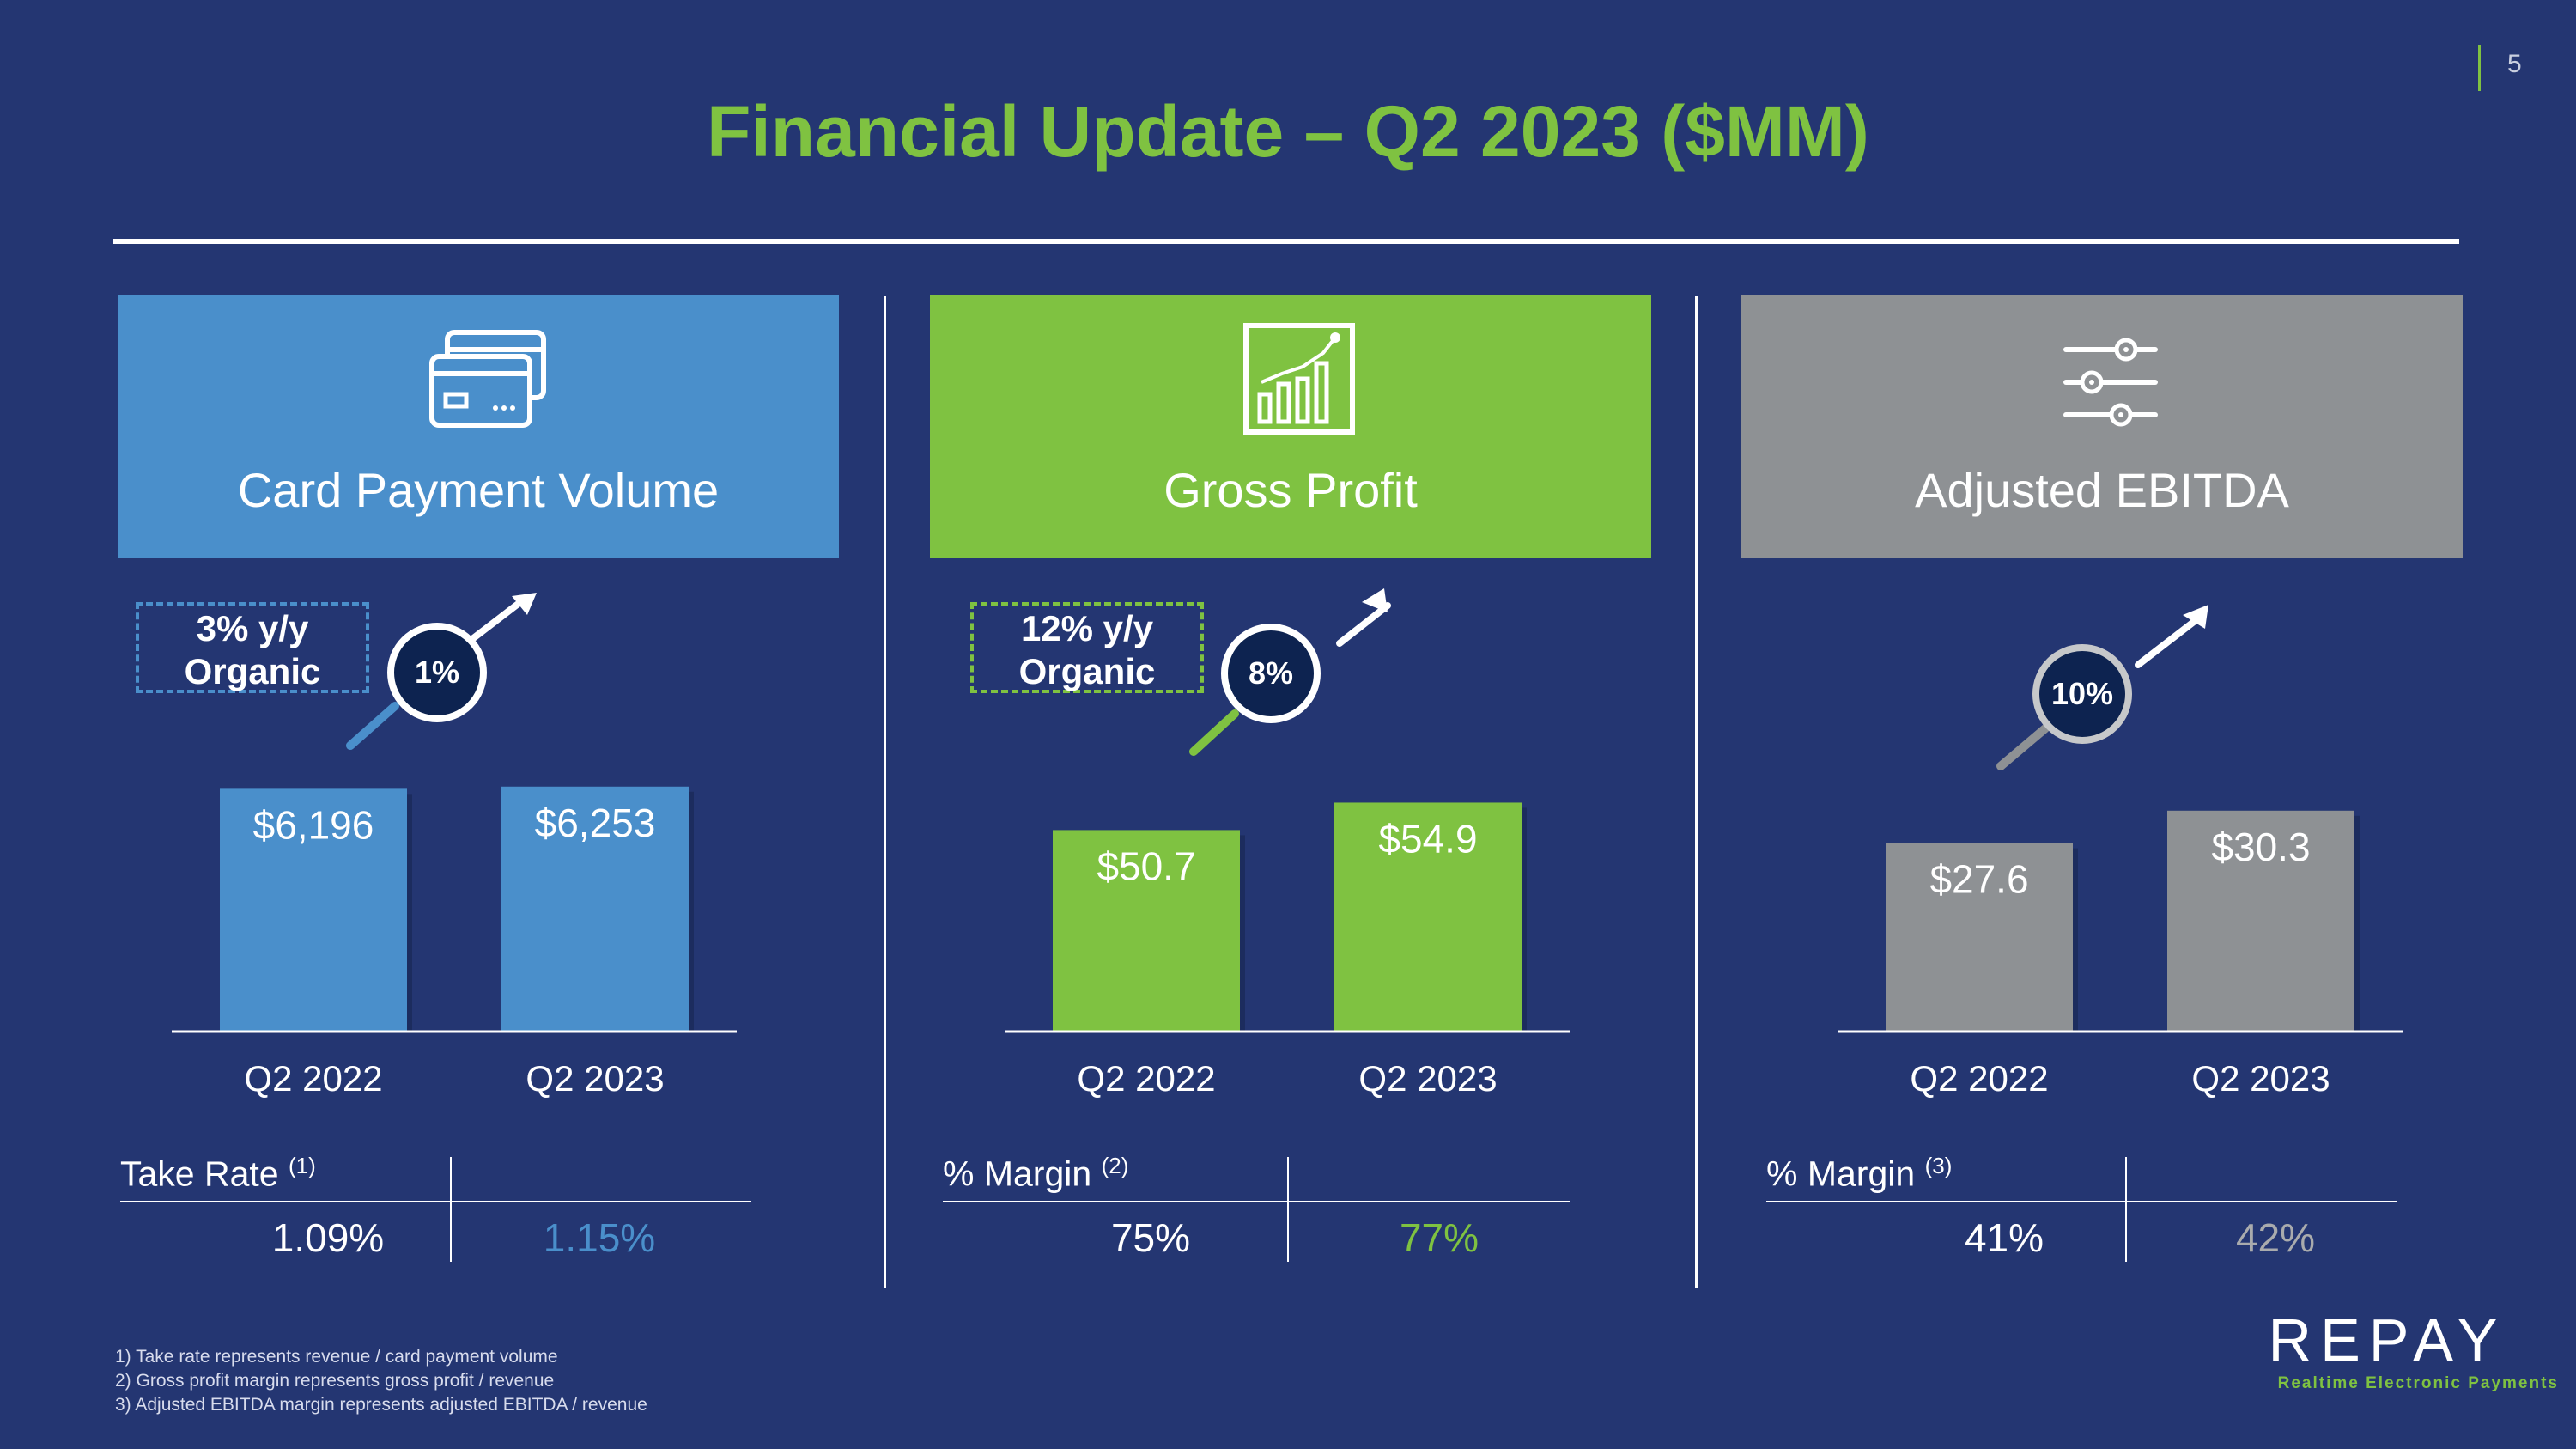 The height and width of the screenshot is (1449, 2576). What do you see at coordinates (2102, 490) in the screenshot?
I see `panel-title: Adjusted EBITDA` at bounding box center [2102, 490].